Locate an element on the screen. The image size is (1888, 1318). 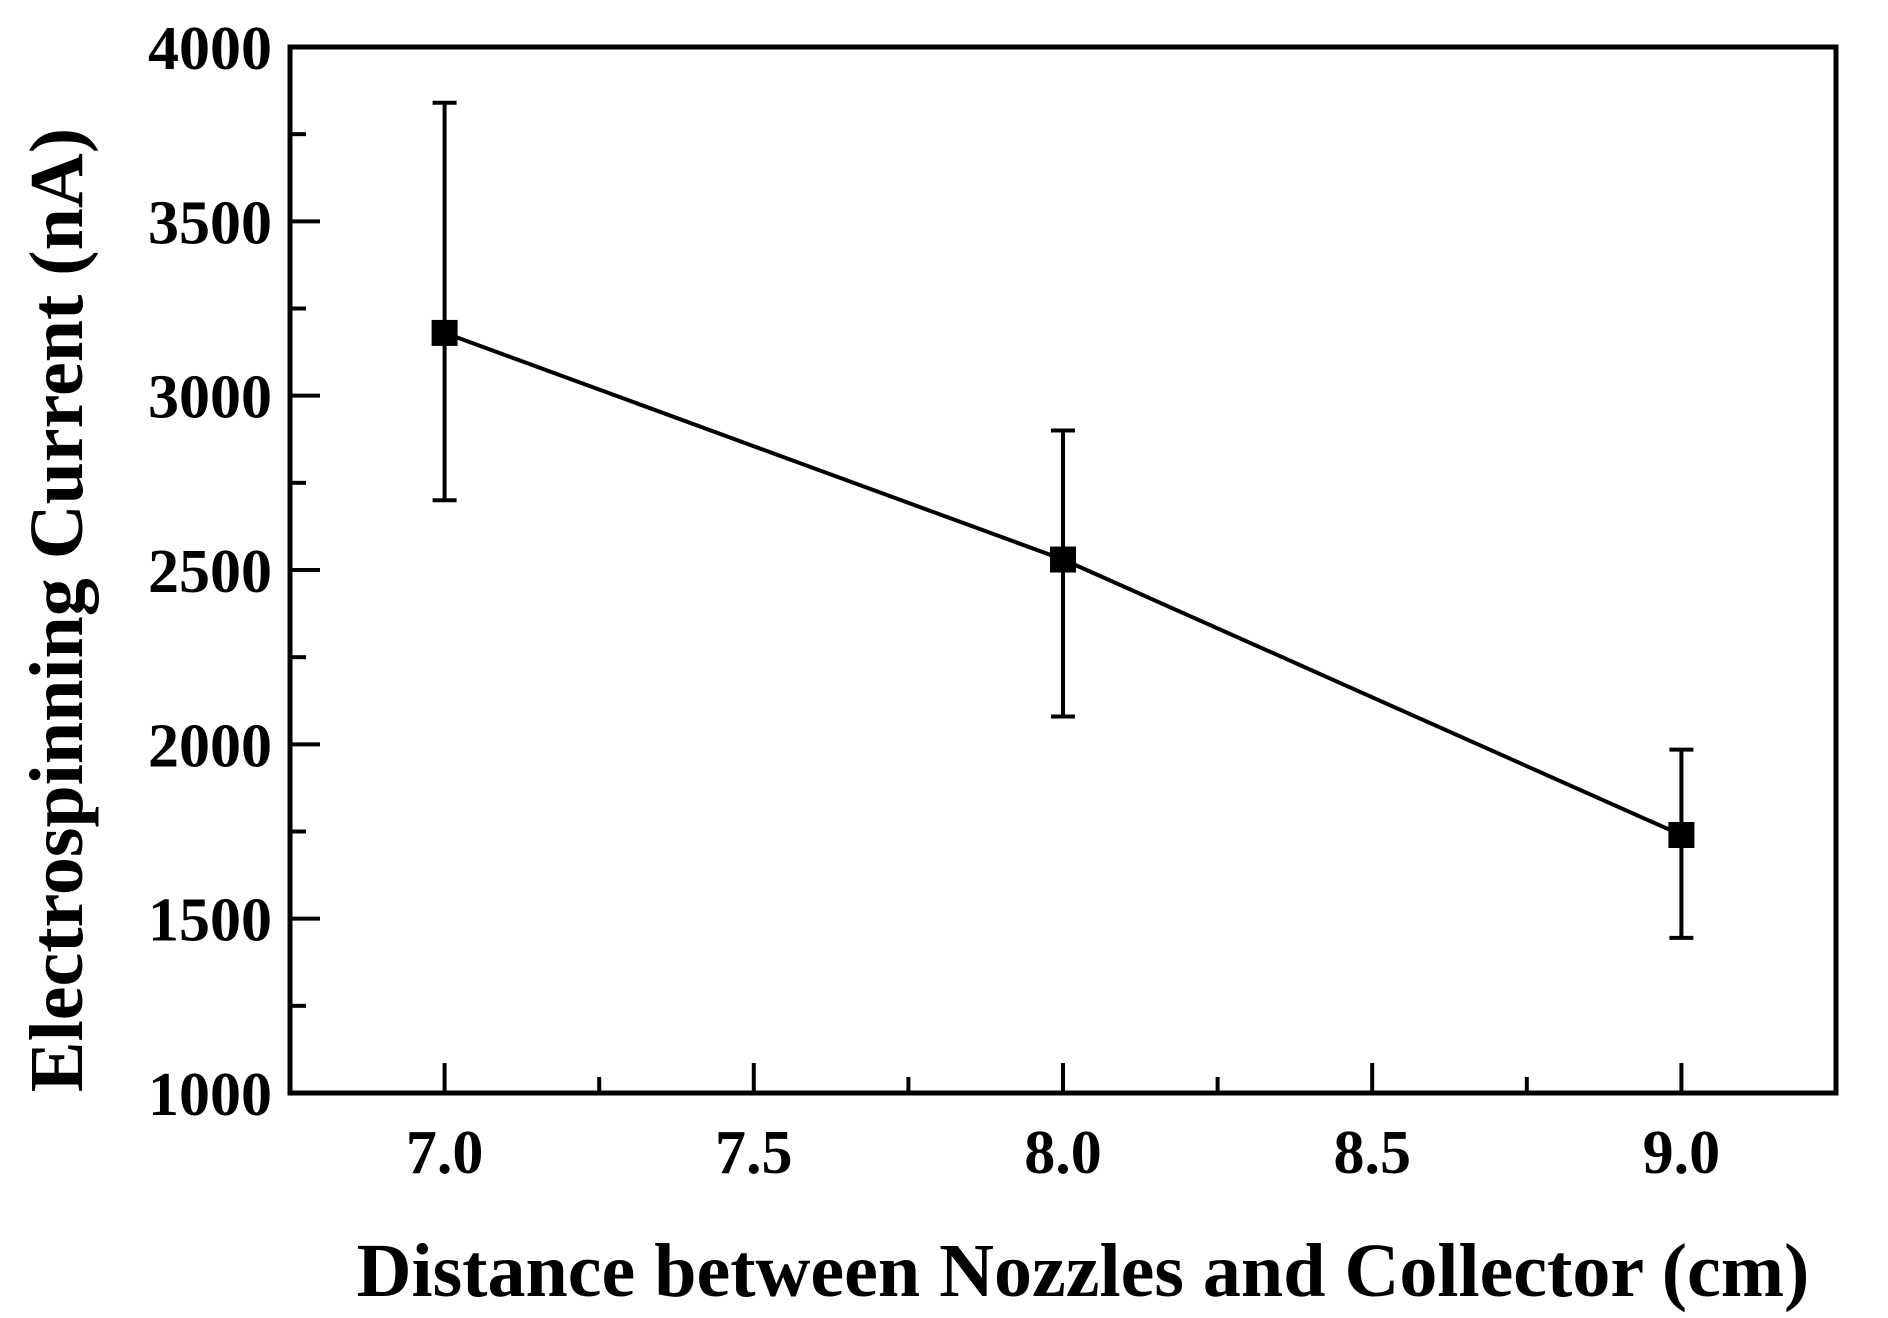
y-tick-label: 2000 is located at coordinates (210, 746).